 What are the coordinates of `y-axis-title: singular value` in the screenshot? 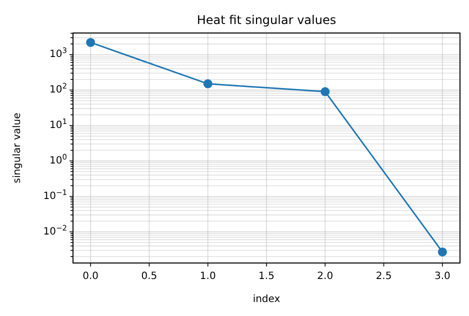 It's located at (17, 148).